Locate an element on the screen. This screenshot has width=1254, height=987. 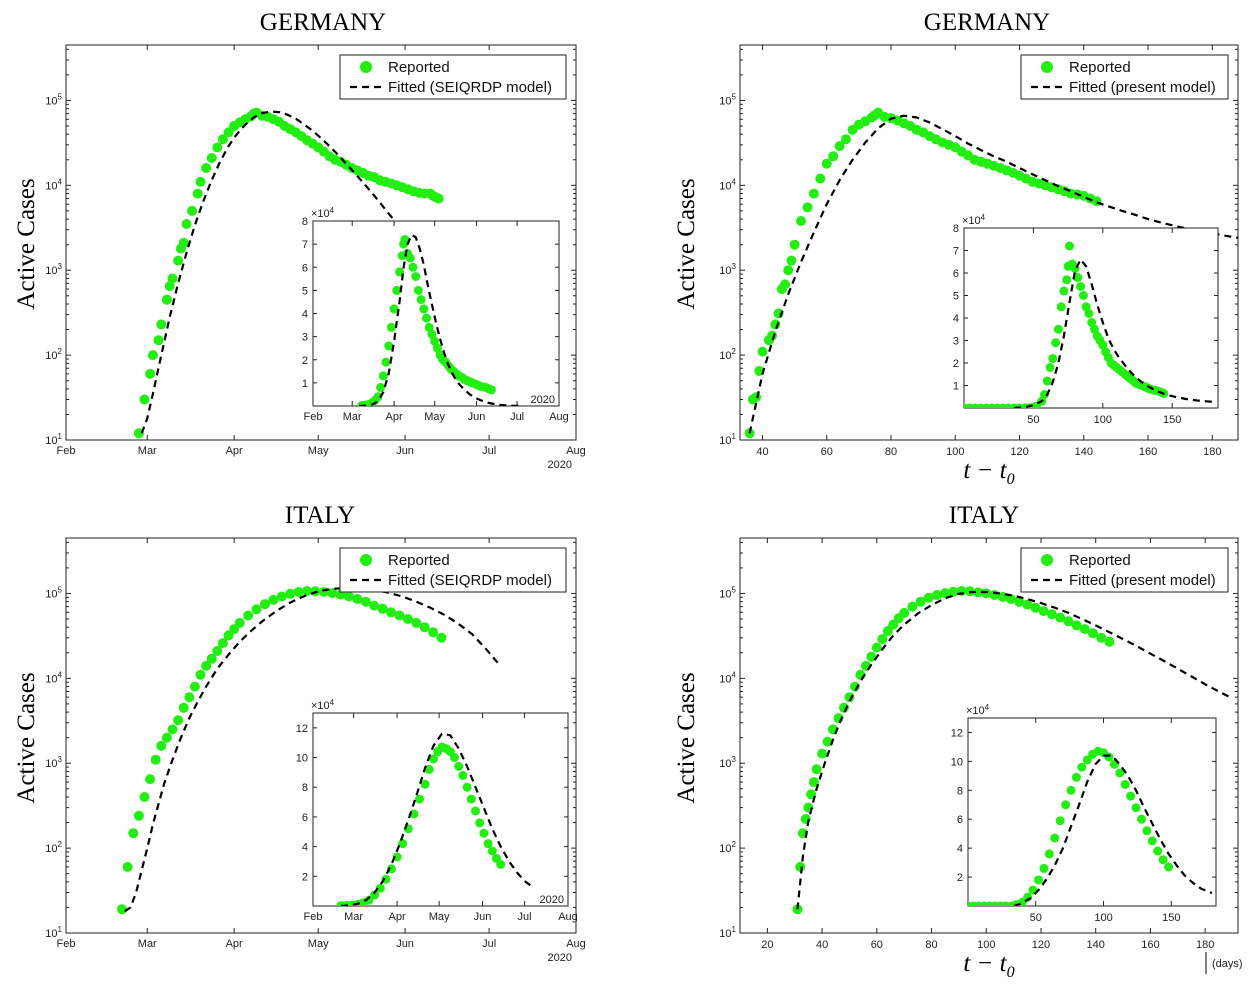
y-tick-label: 2 is located at coordinates (956, 364).